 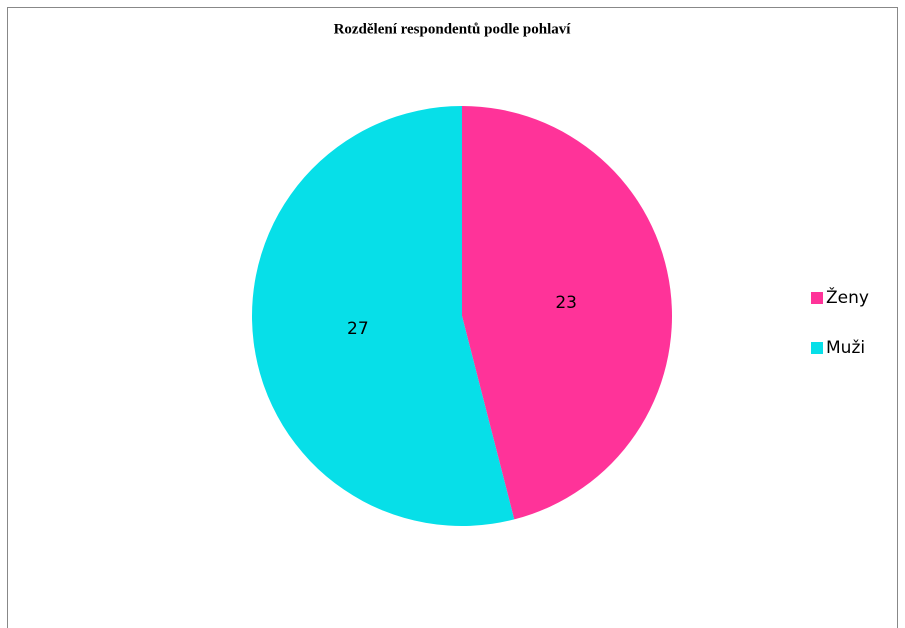 I want to click on data-label: 27, so click(x=358, y=329).